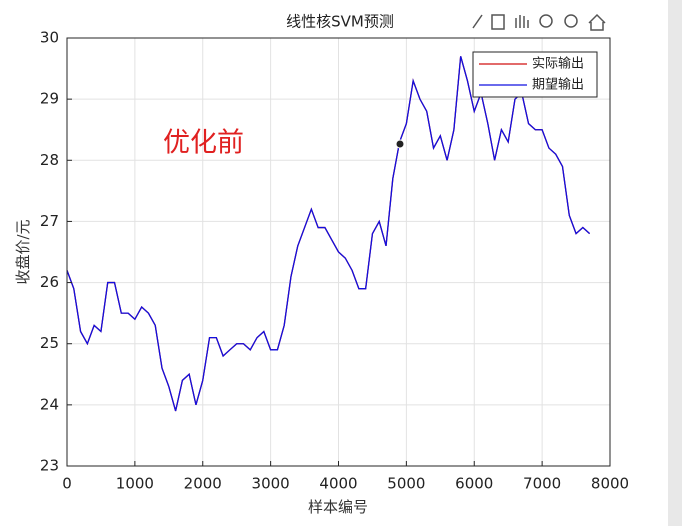 Image resolution: width=682 pixels, height=526 pixels. I want to click on x-tick-label: 2000, so click(203, 484).